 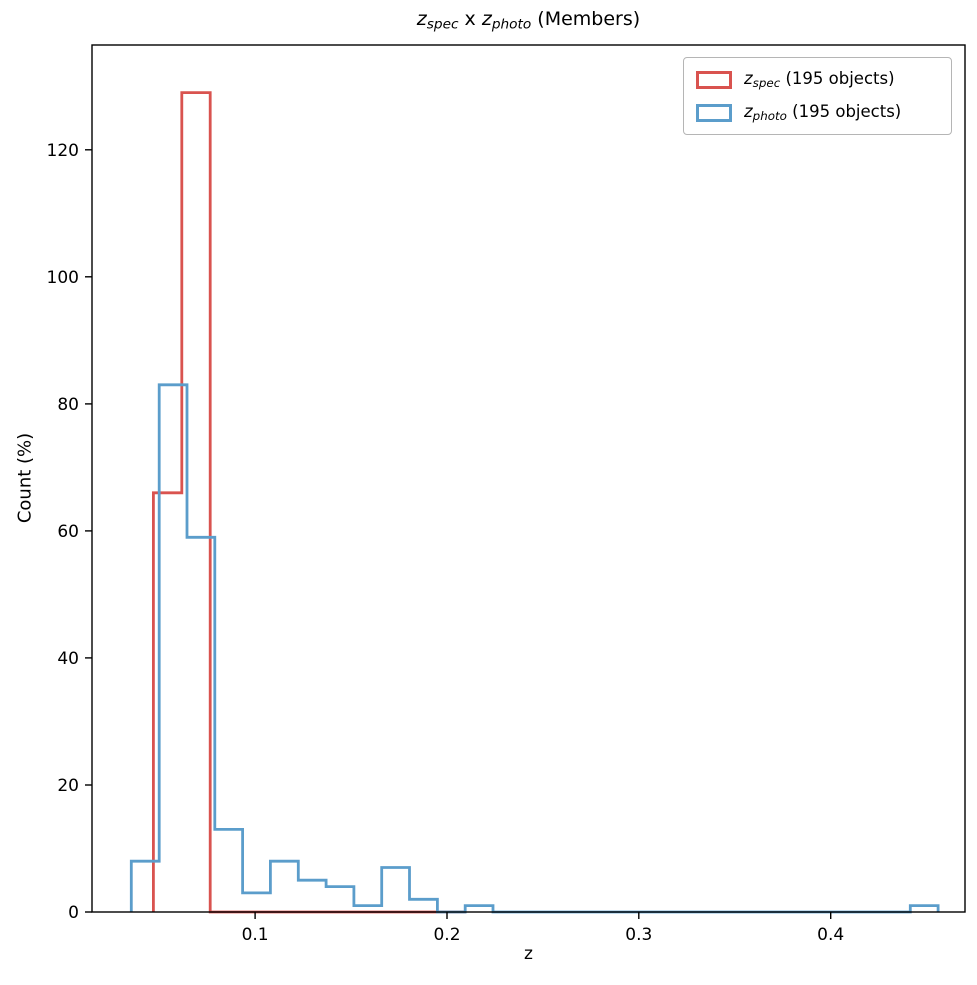 What do you see at coordinates (68, 786) in the screenshot?
I see `y-tick-label: 20` at bounding box center [68, 786].